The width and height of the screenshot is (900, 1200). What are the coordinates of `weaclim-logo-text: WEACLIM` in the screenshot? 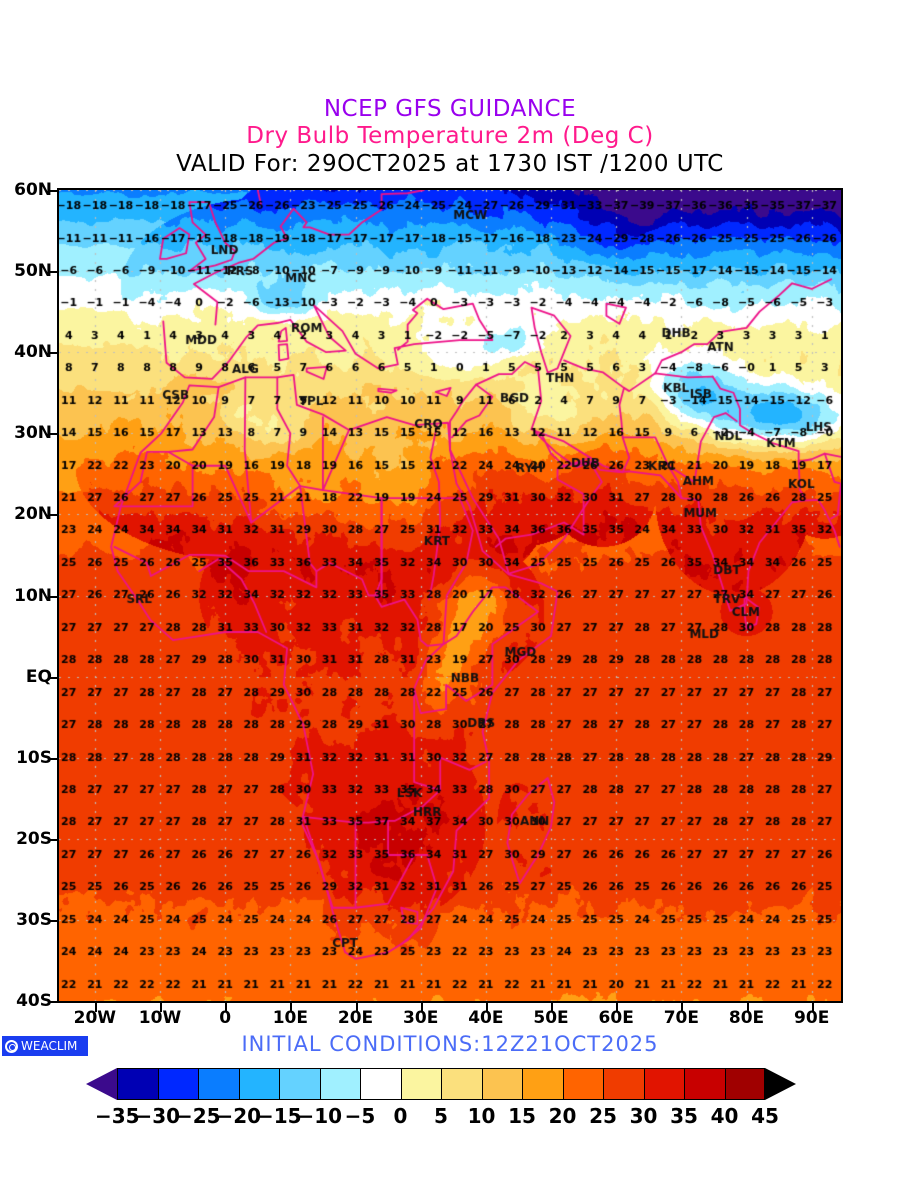 It's located at (49, 1046).